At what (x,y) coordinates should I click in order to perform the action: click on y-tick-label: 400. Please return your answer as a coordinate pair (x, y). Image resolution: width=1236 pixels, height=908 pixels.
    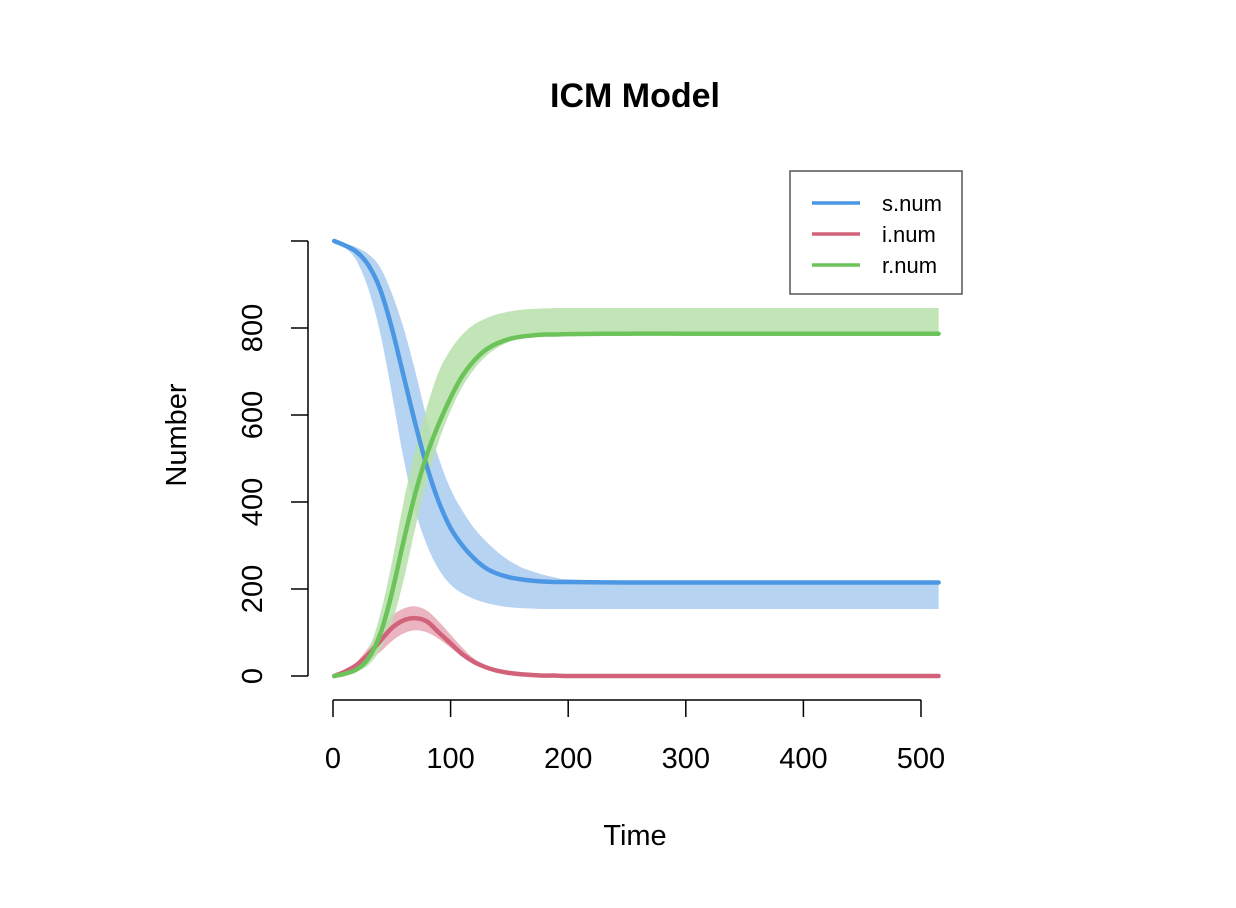
    Looking at the image, I should click on (253, 502).